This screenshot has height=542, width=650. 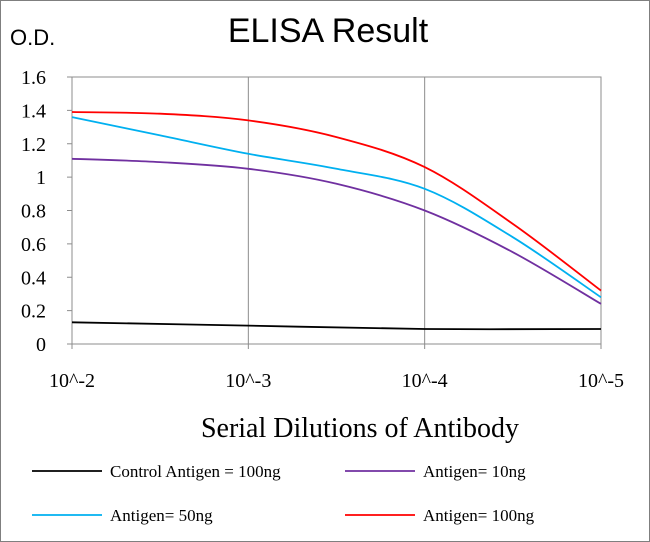 I want to click on y-tick-labels: 0 0.2 0.4 0.6 0.8 1 1.2 1.4 1.6, so click(x=33, y=211).